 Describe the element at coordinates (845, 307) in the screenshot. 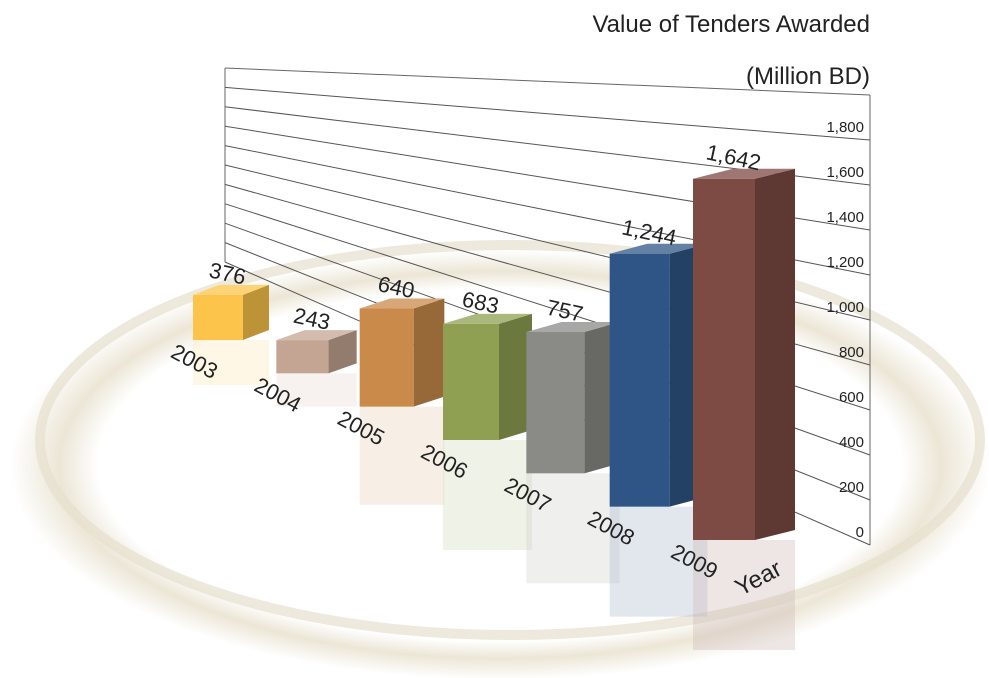

I see `y-tick-label: 1,000` at that location.